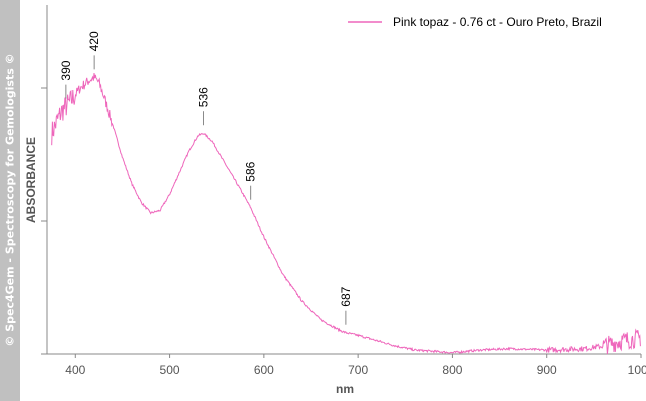  Describe the element at coordinates (251, 171) in the screenshot. I see `peak-label: 586` at that location.